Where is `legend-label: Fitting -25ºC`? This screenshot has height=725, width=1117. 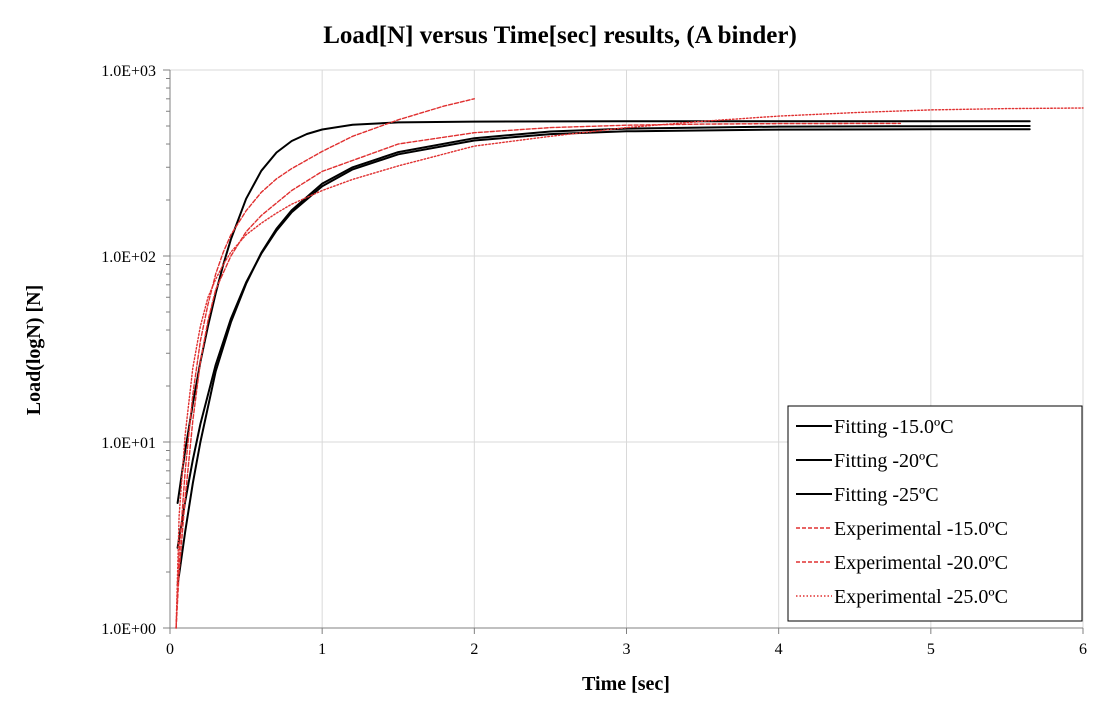
legend-label: Fitting -25ºC is located at coordinates (886, 495).